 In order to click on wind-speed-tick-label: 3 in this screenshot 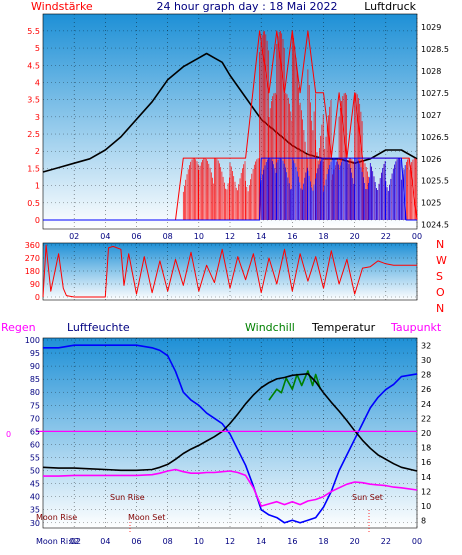, I will do `click(37, 117)`.